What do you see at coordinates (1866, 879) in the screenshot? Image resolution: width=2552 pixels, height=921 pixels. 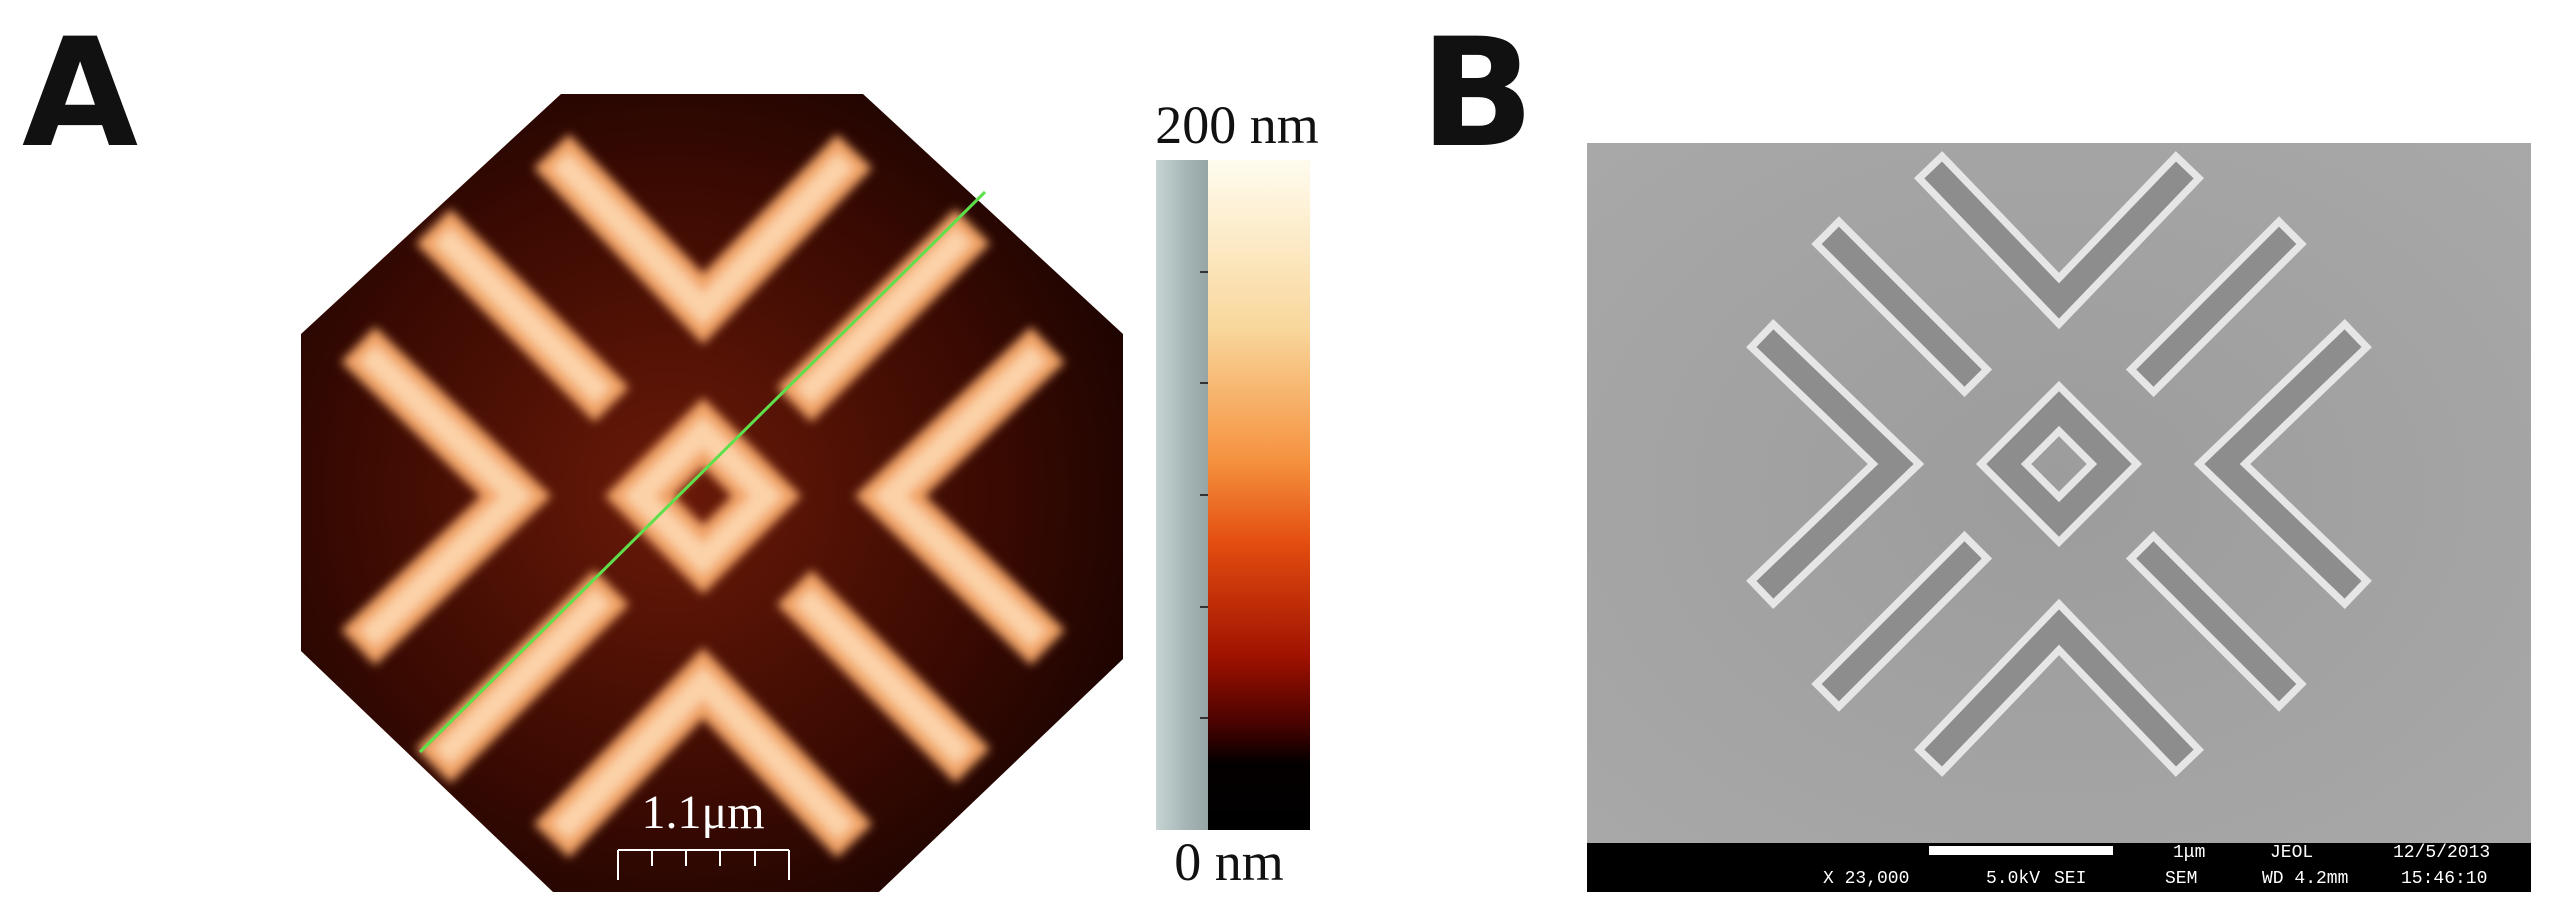 I see `info-text: X 23,000` at bounding box center [1866, 879].